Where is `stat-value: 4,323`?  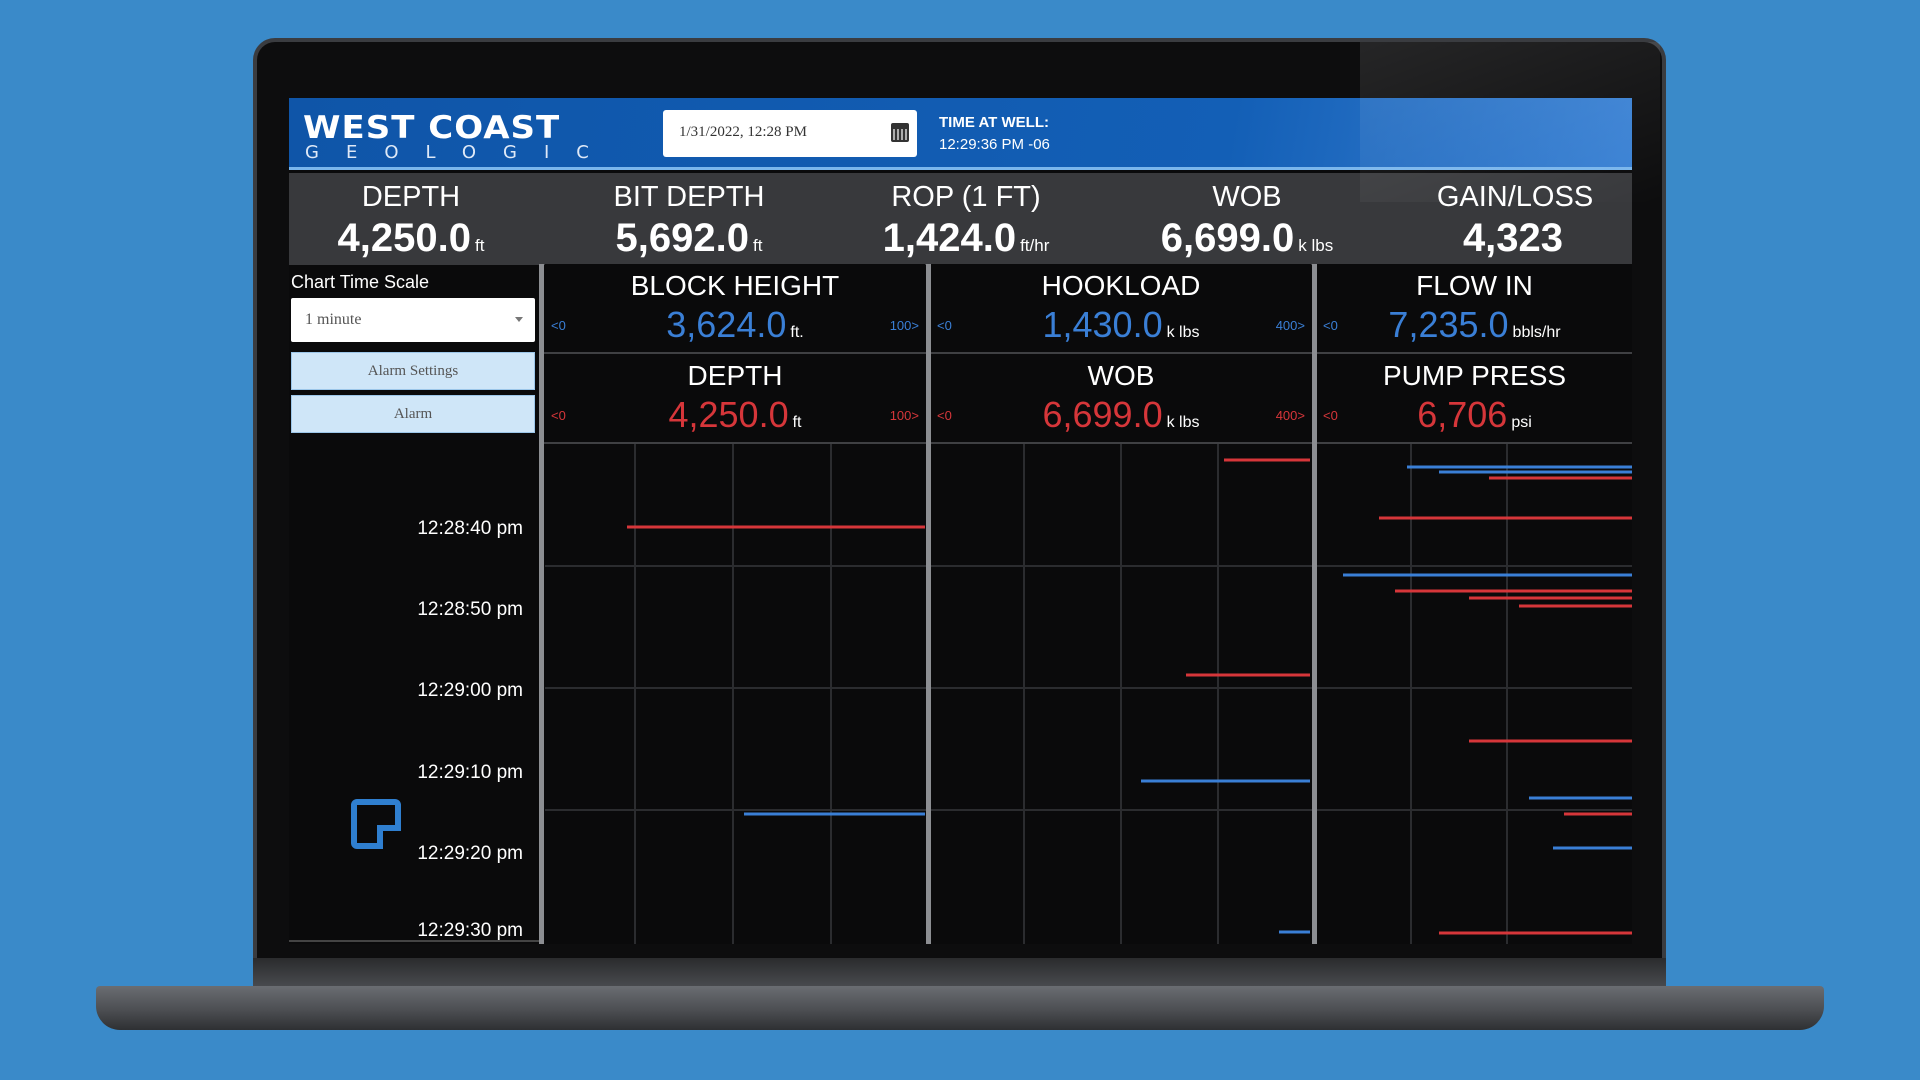
stat-value: 4,323 is located at coordinates (1513, 238).